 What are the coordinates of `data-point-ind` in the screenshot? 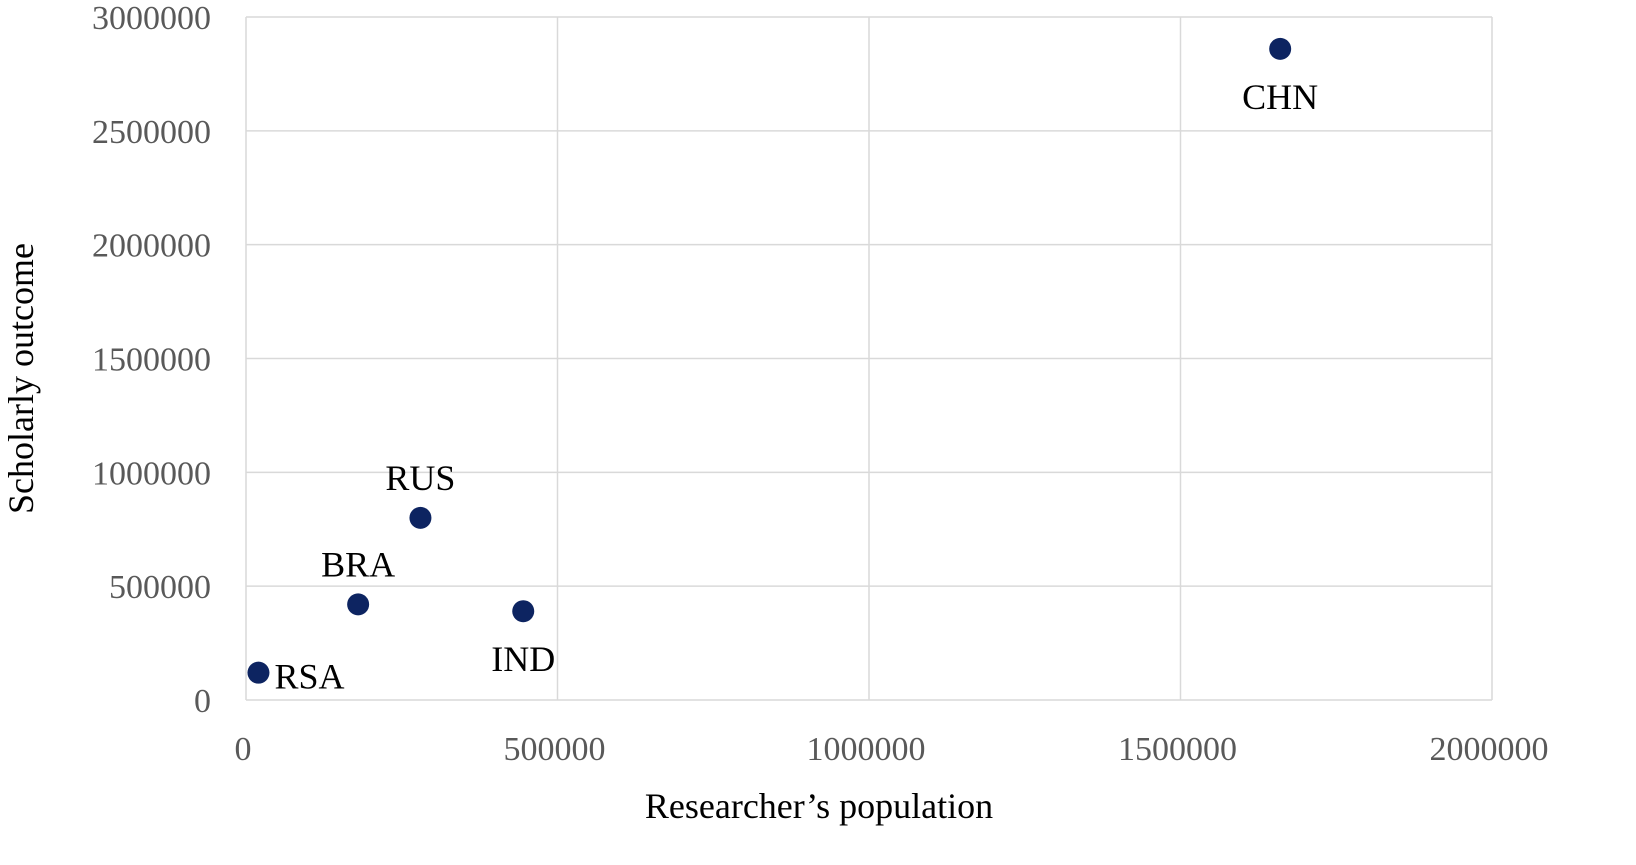 It's located at (523, 611).